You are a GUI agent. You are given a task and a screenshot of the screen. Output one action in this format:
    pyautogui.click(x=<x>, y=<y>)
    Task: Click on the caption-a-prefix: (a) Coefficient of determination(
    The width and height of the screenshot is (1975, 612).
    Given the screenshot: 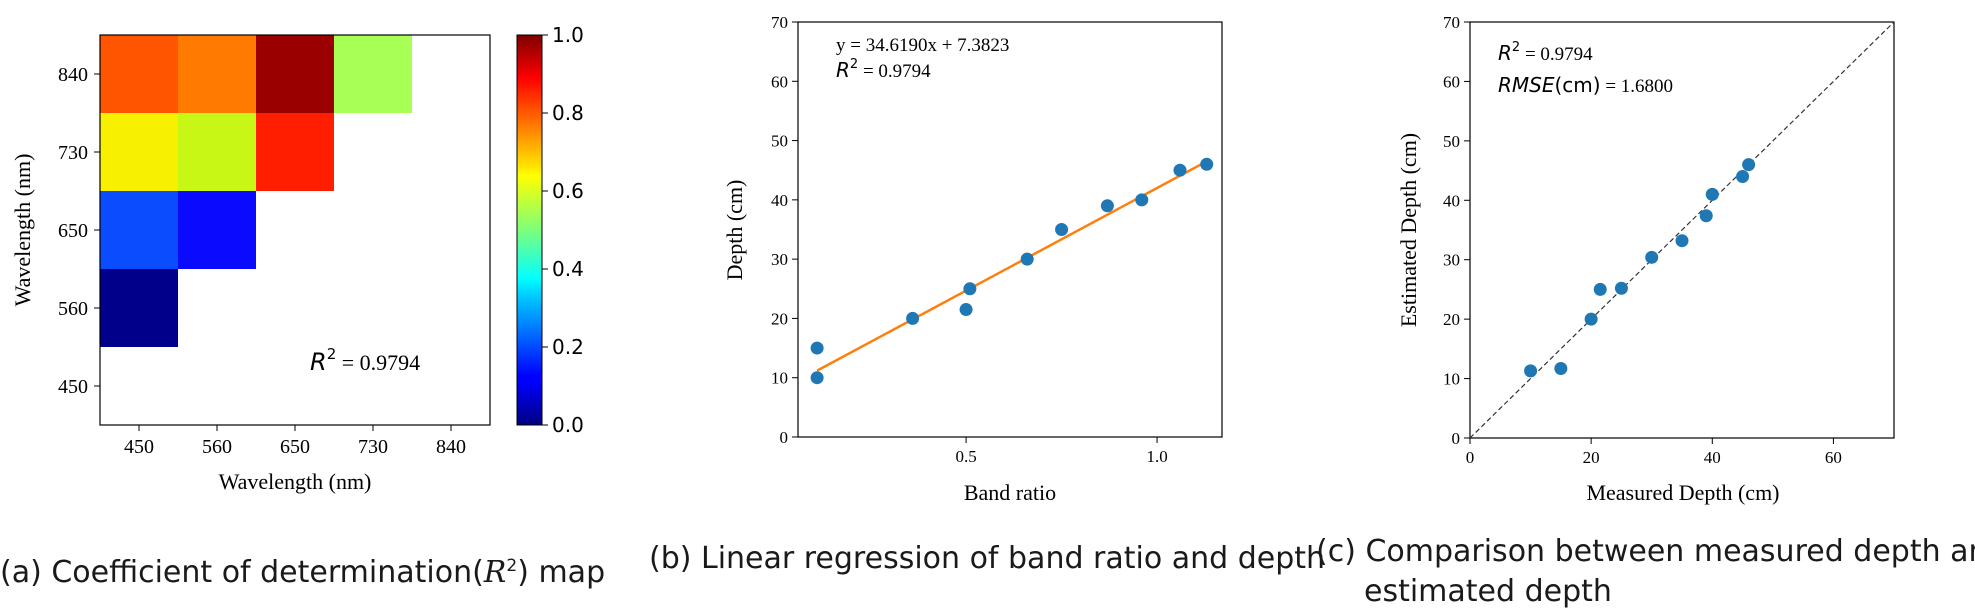 What is the action you would take?
    pyautogui.click(x=242, y=572)
    